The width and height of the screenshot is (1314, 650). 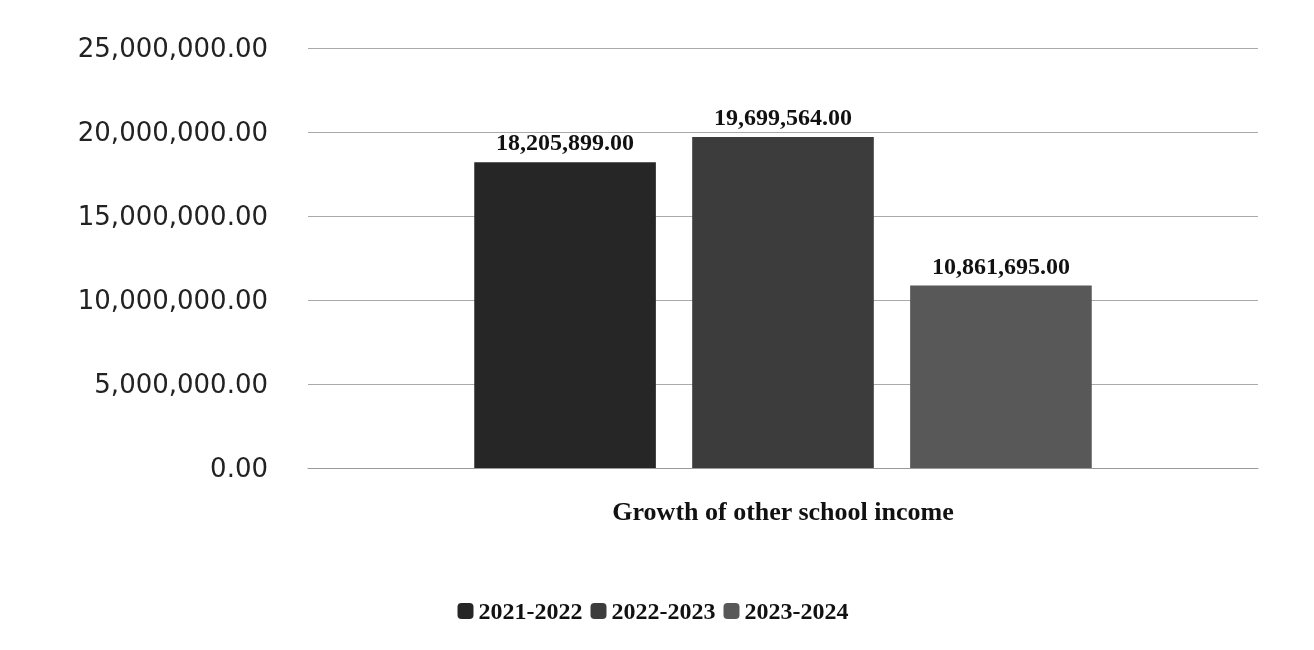 What do you see at coordinates (663, 611) in the screenshot?
I see `legend-label: 2022-2023` at bounding box center [663, 611].